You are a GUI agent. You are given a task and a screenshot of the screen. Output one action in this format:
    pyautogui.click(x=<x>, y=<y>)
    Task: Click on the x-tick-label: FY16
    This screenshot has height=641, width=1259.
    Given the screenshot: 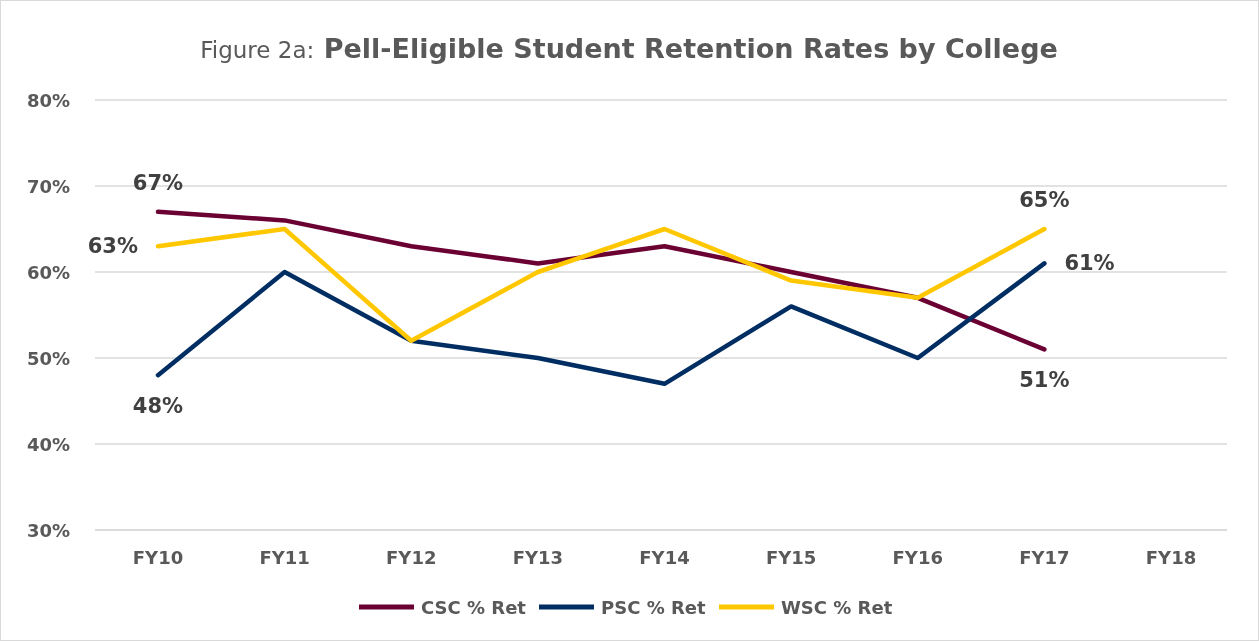 What is the action you would take?
    pyautogui.click(x=917, y=557)
    